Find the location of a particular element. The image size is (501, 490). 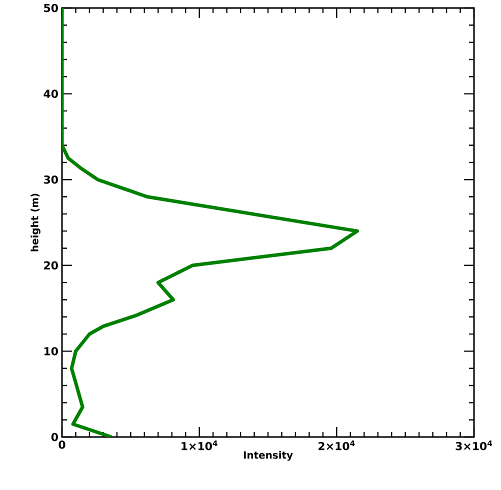

y-tick-label: 20 is located at coordinates (51, 265).